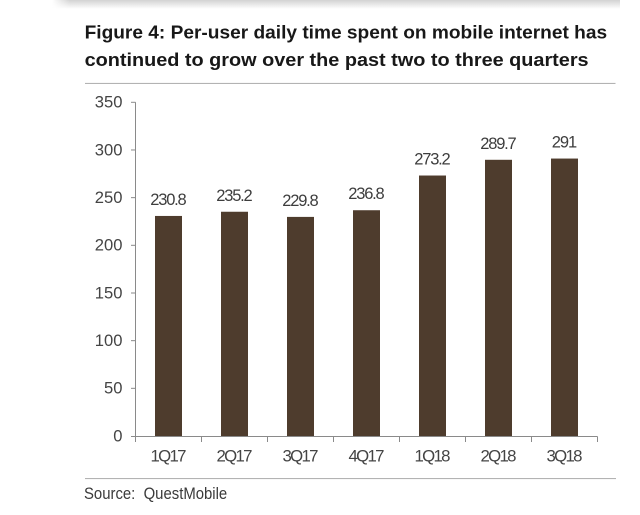  Describe the element at coordinates (113, 388) in the screenshot. I see `svg-text: 50` at that location.